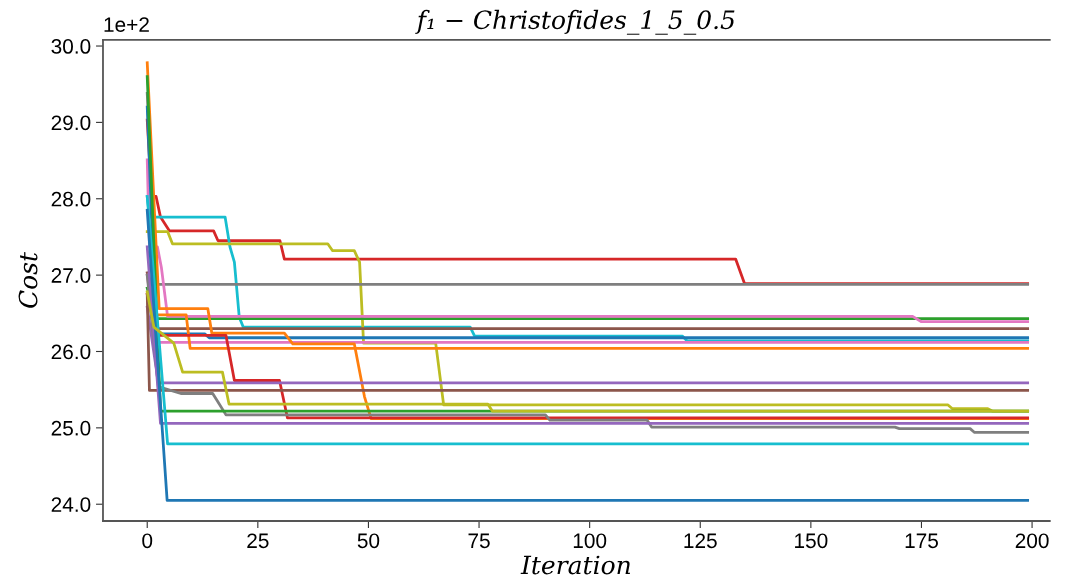 Image resolution: width=1065 pixels, height=587 pixels. I want to click on x-tick-label: 200, so click(1032, 541).